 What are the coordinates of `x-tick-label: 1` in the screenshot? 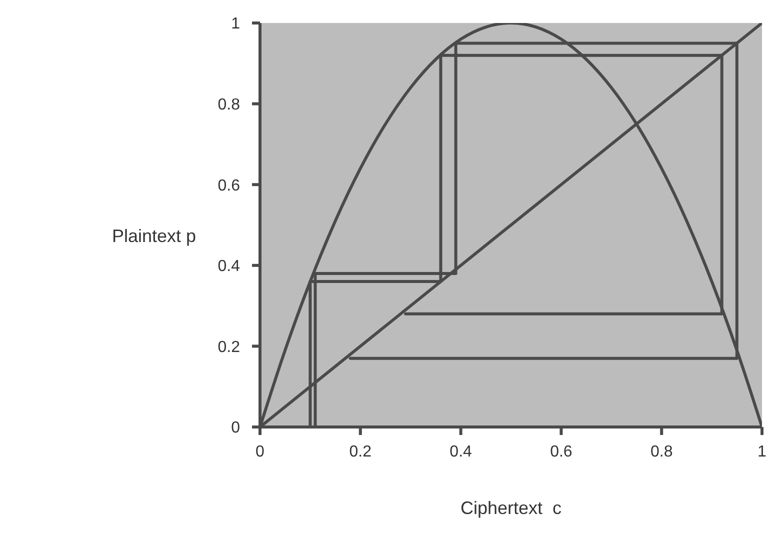 It's located at (762, 451).